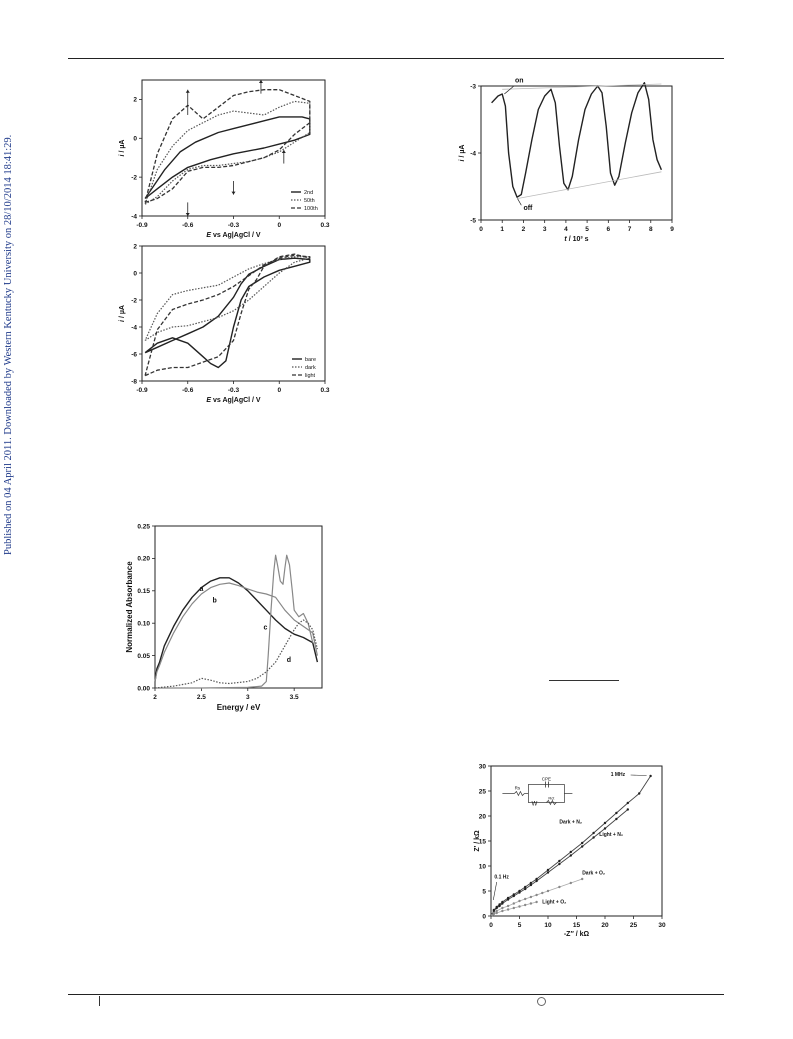 This screenshot has height=1039, width=793. I want to click on y-tick-label: -2, so click(134, 300).